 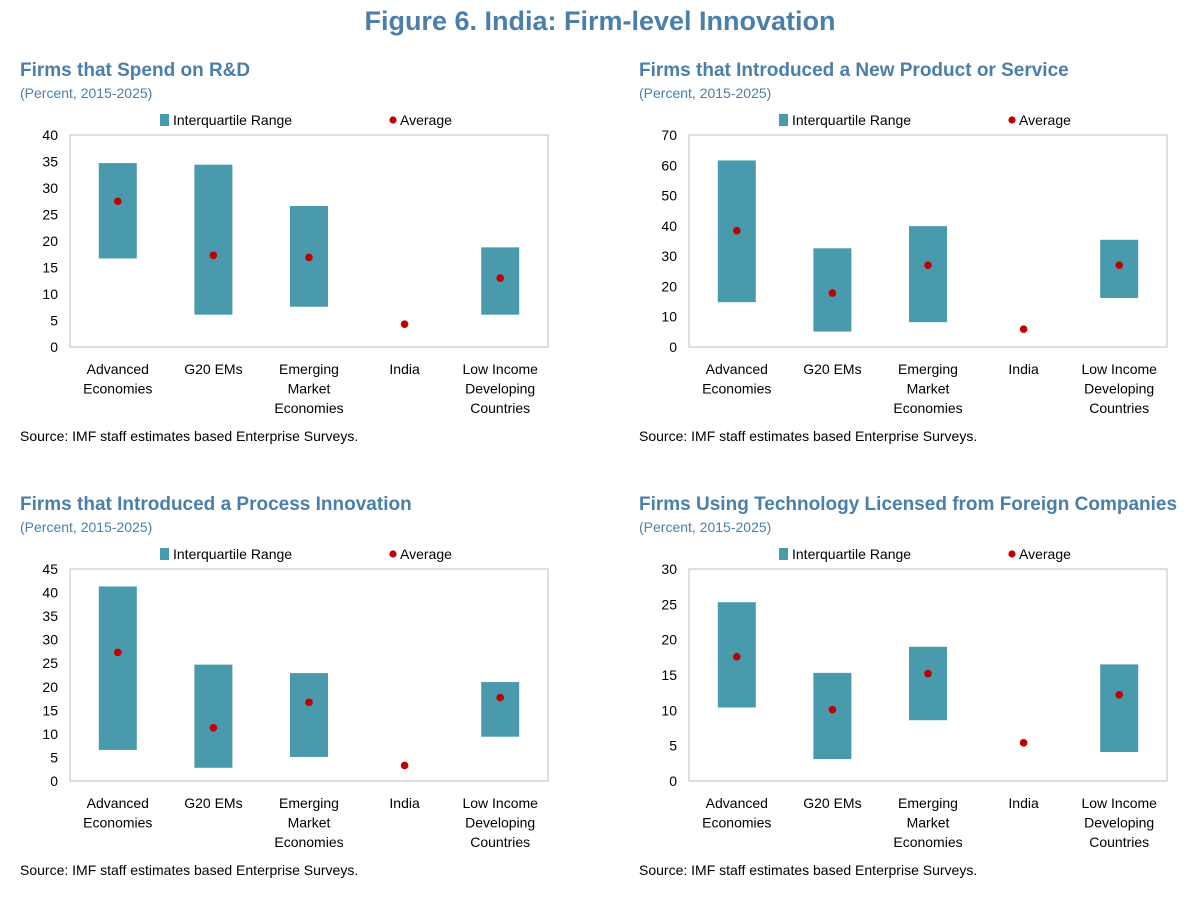 What do you see at coordinates (669, 165) in the screenshot?
I see `y-tick-label: 60` at bounding box center [669, 165].